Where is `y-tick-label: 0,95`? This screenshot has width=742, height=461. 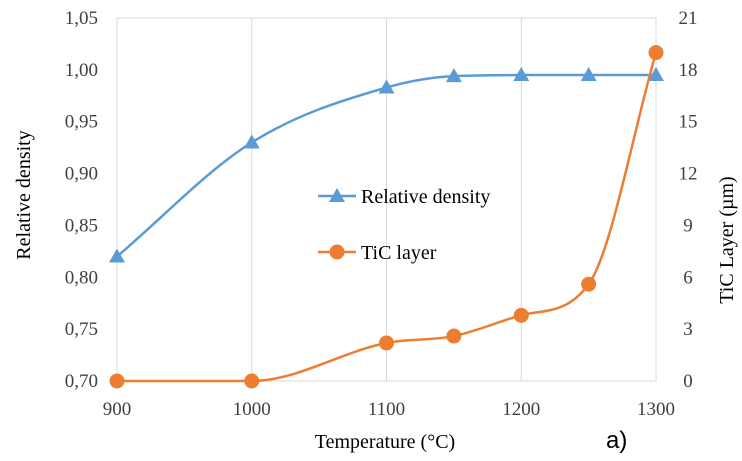
y-tick-label: 0,95 is located at coordinates (81, 122).